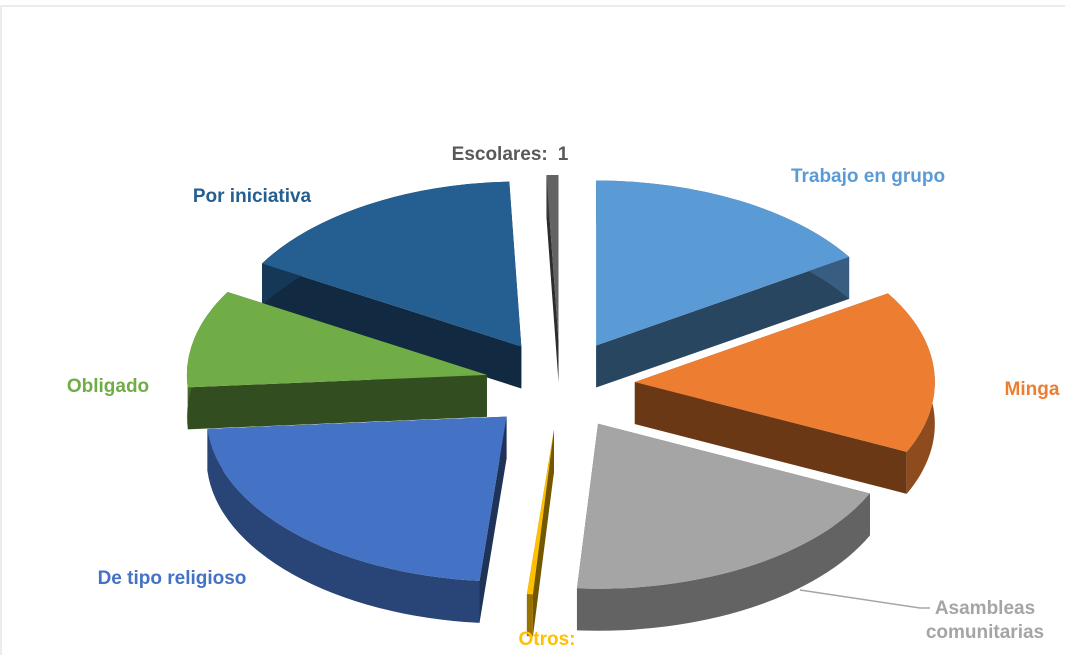 The height and width of the screenshot is (655, 1065). I want to click on category-label: De tipo religioso, so click(172, 578).